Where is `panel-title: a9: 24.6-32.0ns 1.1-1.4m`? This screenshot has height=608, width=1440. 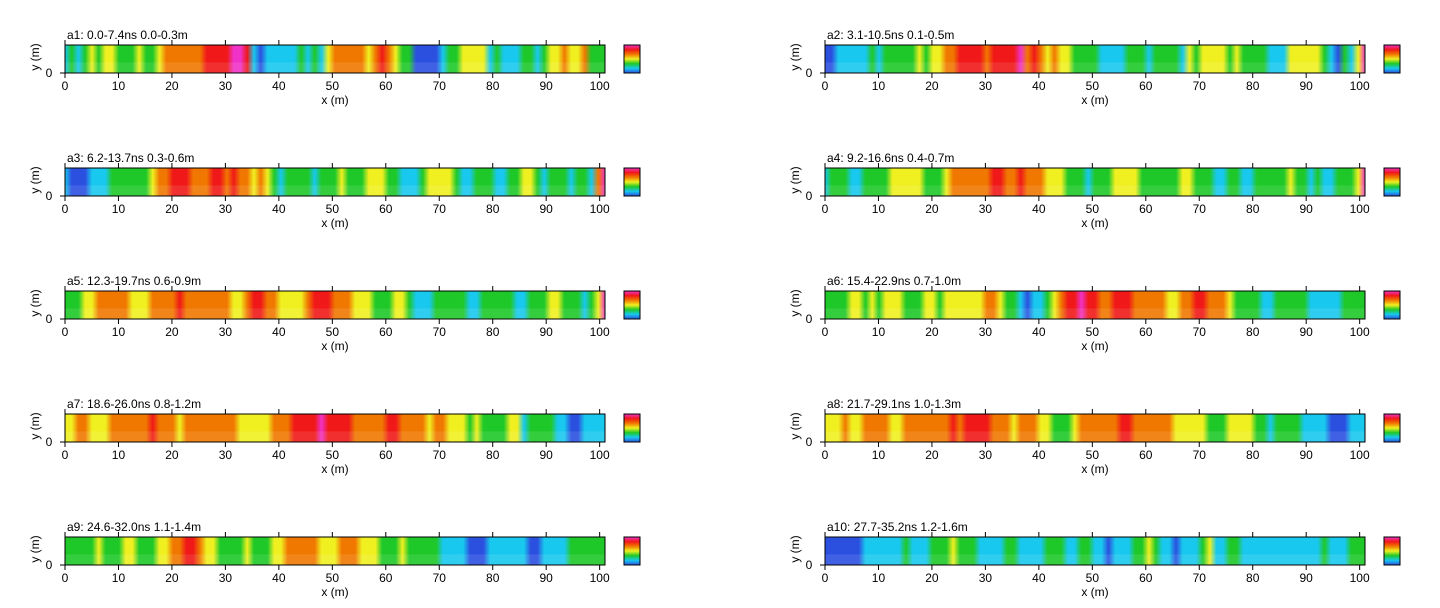
panel-title: a9: 24.6-32.0ns 1.1-1.4m is located at coordinates (134, 527).